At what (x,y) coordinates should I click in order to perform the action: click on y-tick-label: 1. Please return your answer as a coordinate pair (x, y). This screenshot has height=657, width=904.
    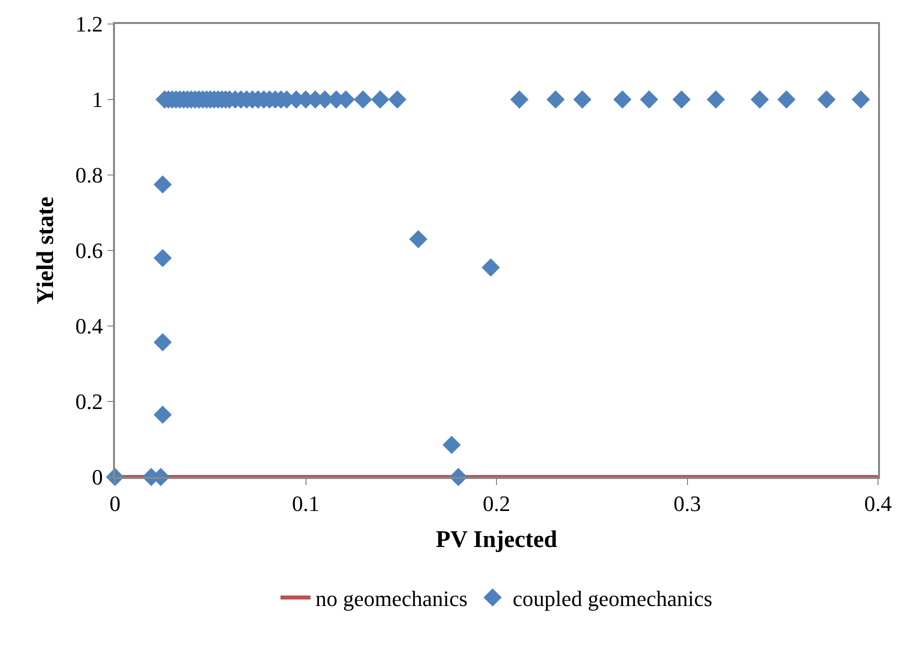
    Looking at the image, I should click on (97, 99).